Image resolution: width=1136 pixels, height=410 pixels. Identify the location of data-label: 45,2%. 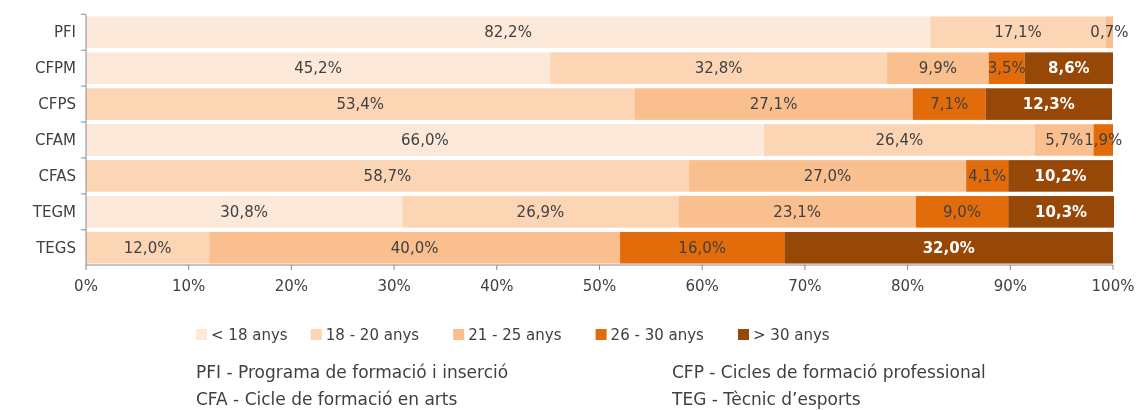
(318, 68).